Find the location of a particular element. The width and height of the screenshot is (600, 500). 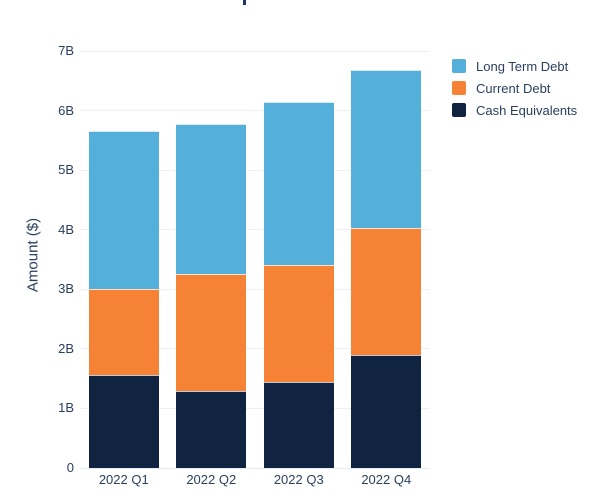

bar-2022-q3 is located at coordinates (298, 285).